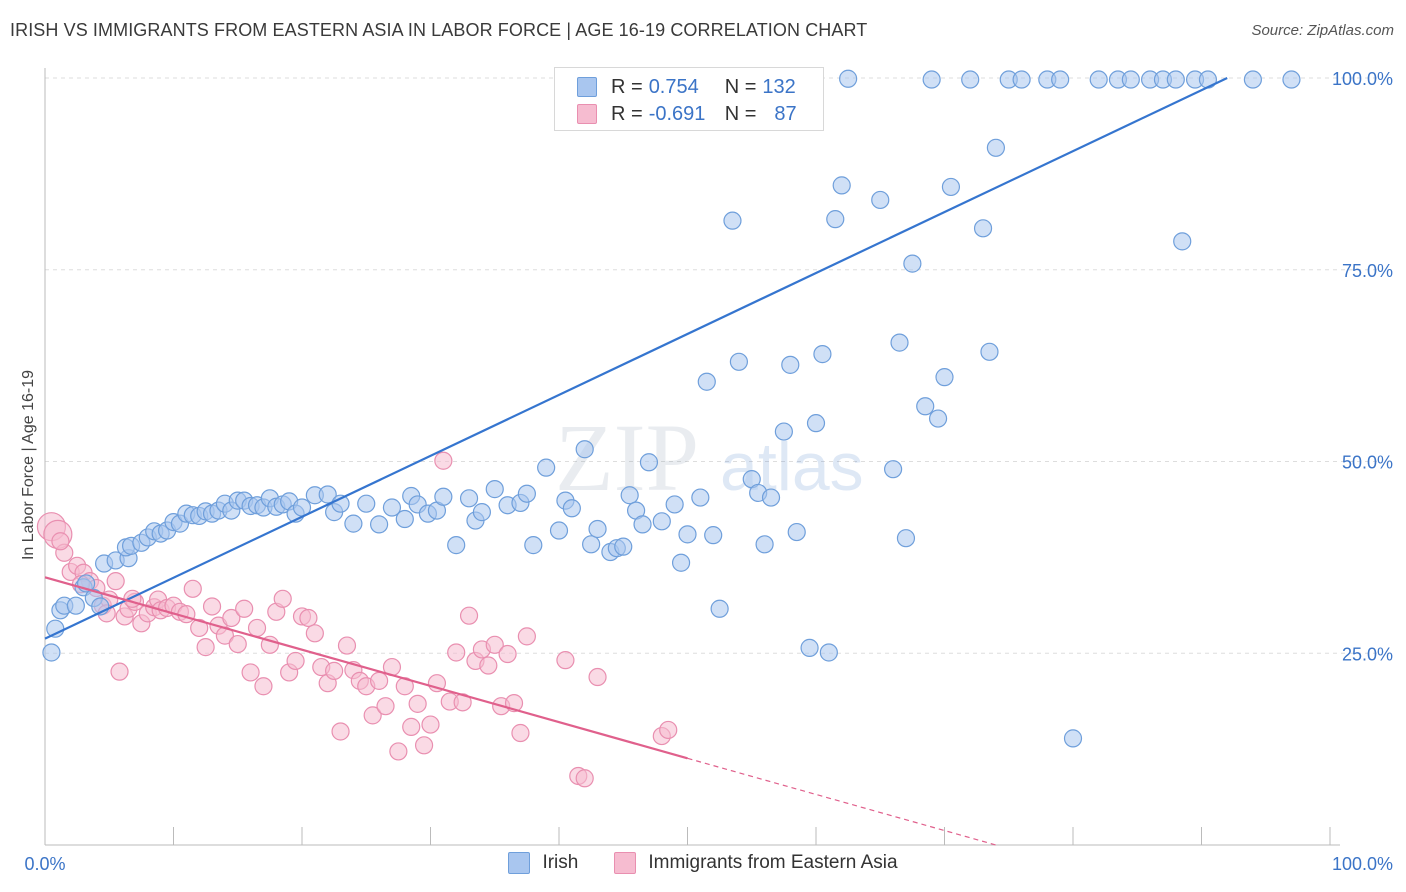 The image size is (1406, 892). I want to click on bottom-legend-swatch-eastern-asia, so click(625, 863).